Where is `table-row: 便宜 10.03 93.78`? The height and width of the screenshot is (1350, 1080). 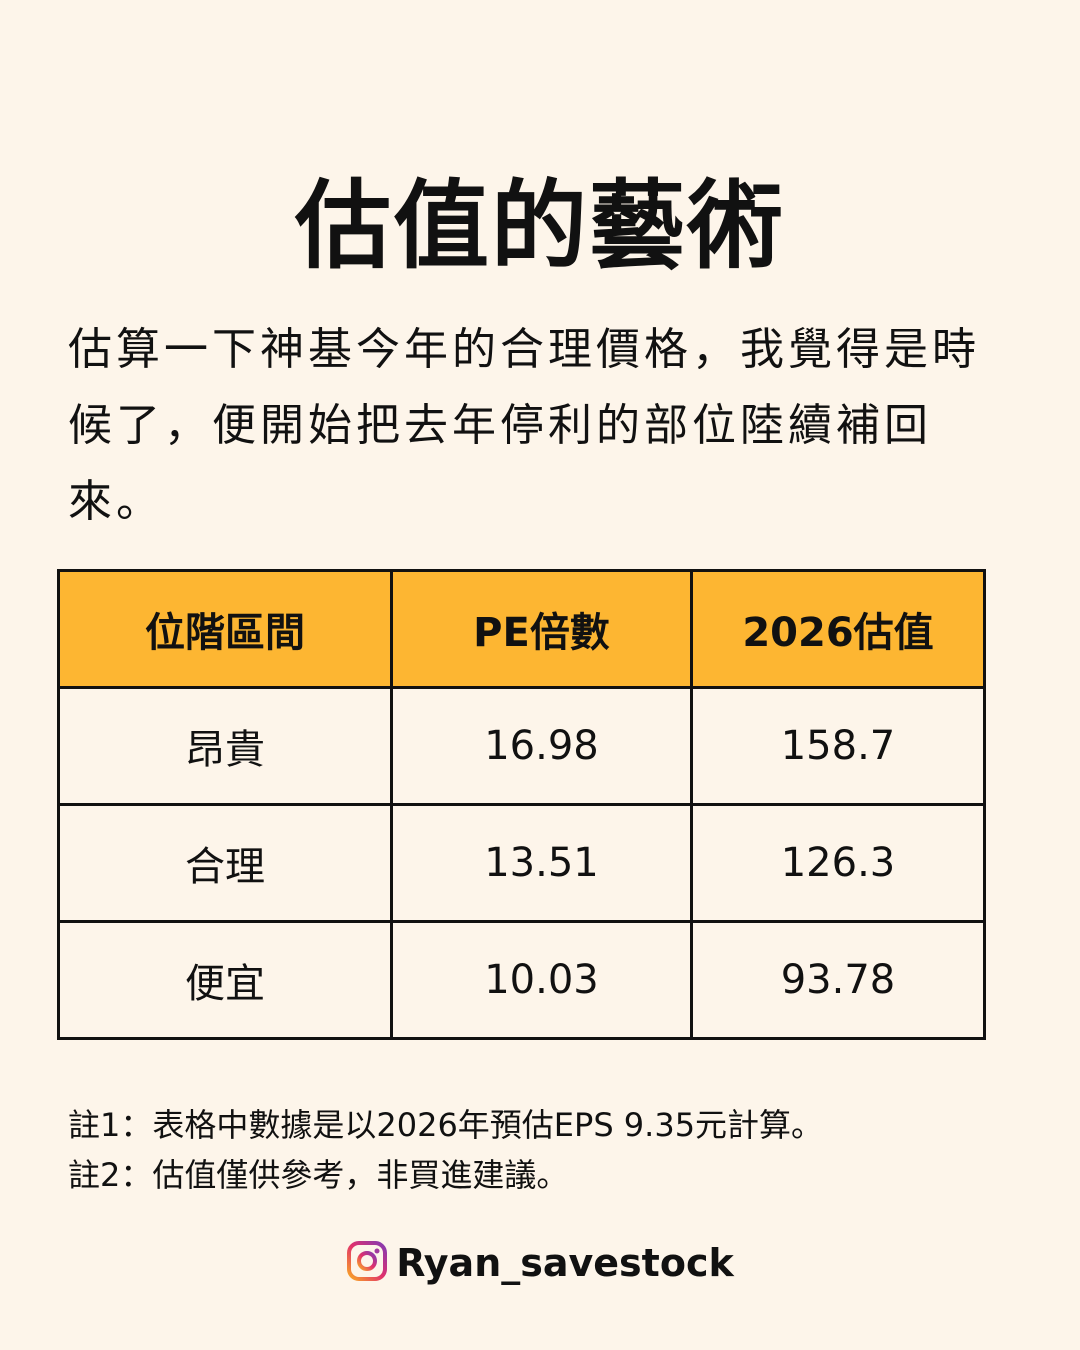 table-row: 便宜 10.03 93.78 is located at coordinates (521, 980).